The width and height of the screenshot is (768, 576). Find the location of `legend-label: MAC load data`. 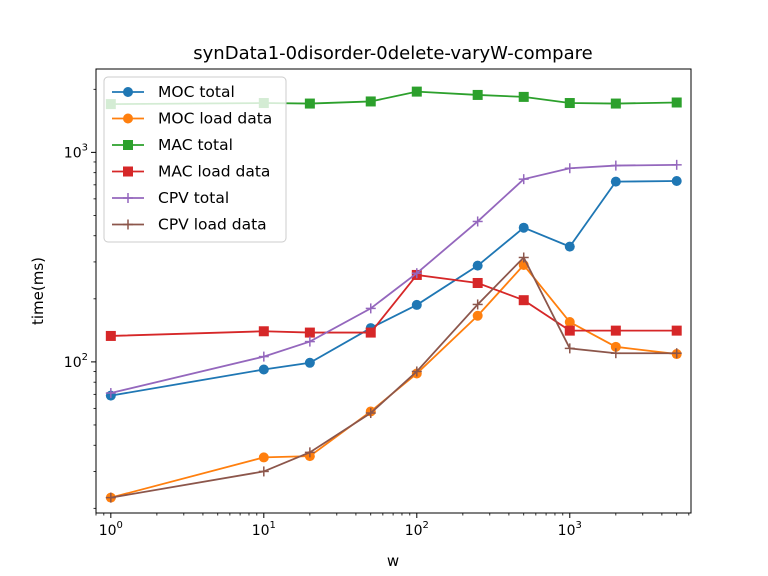

legend-label: MAC load data is located at coordinates (214, 172).